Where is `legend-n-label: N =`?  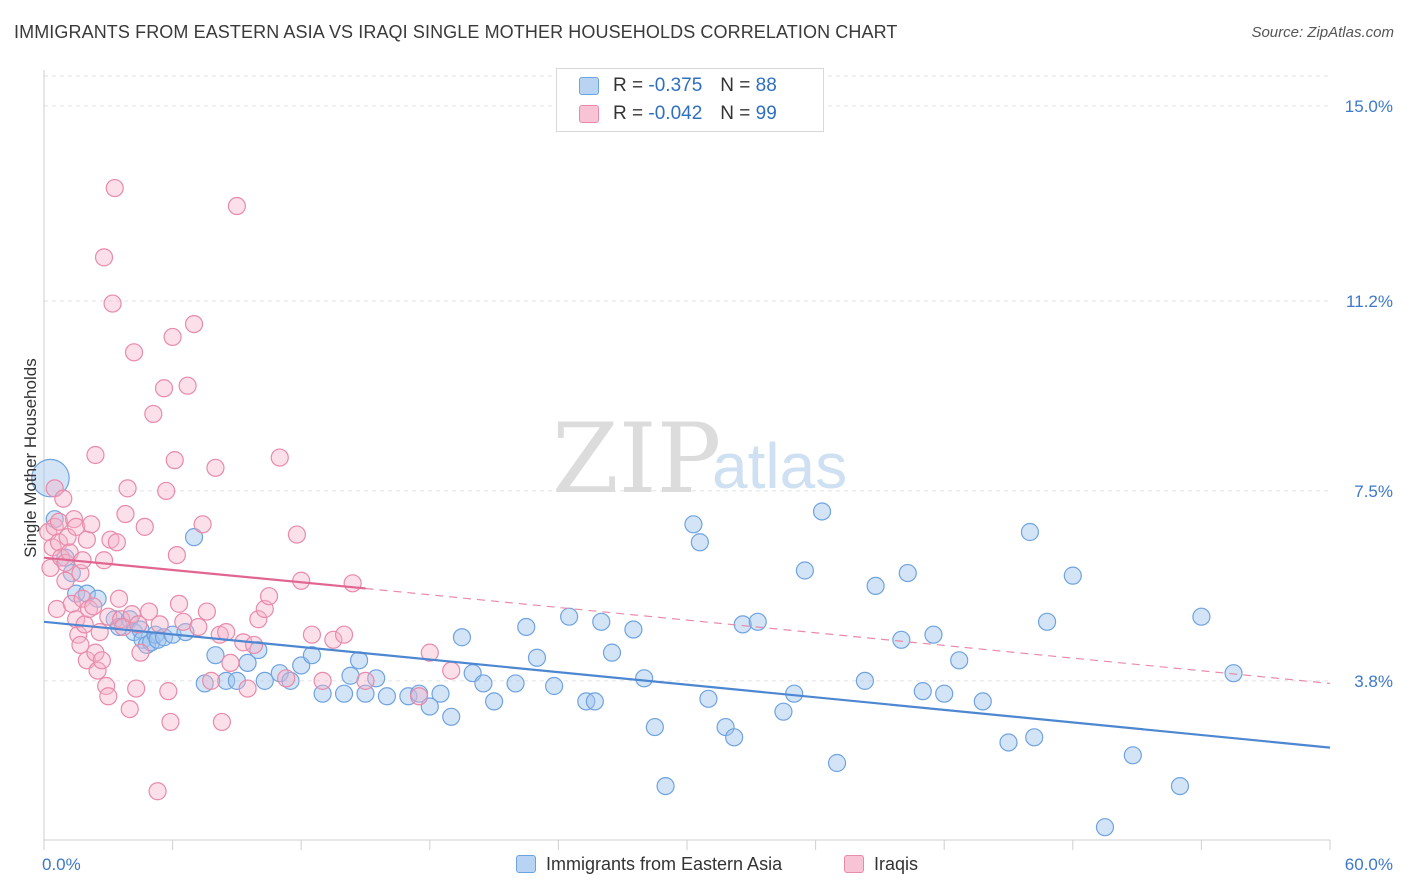 legend-n-label: N = is located at coordinates (735, 113).